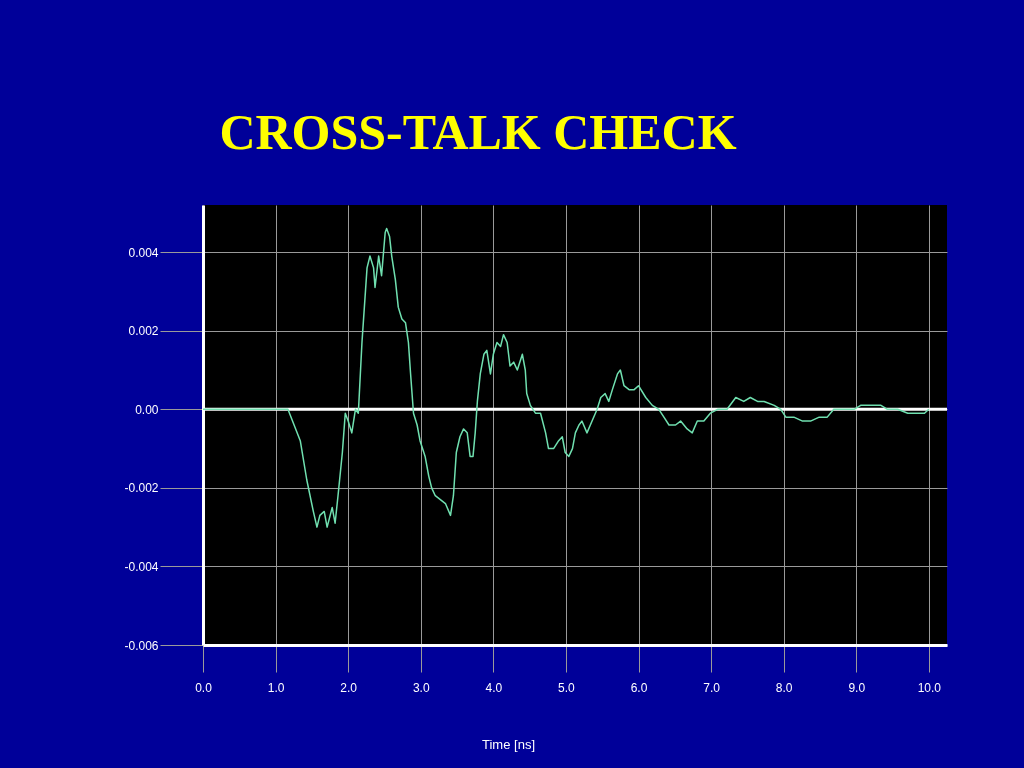  What do you see at coordinates (204, 687) in the screenshot?
I see `x-tick-label: 0.0` at bounding box center [204, 687].